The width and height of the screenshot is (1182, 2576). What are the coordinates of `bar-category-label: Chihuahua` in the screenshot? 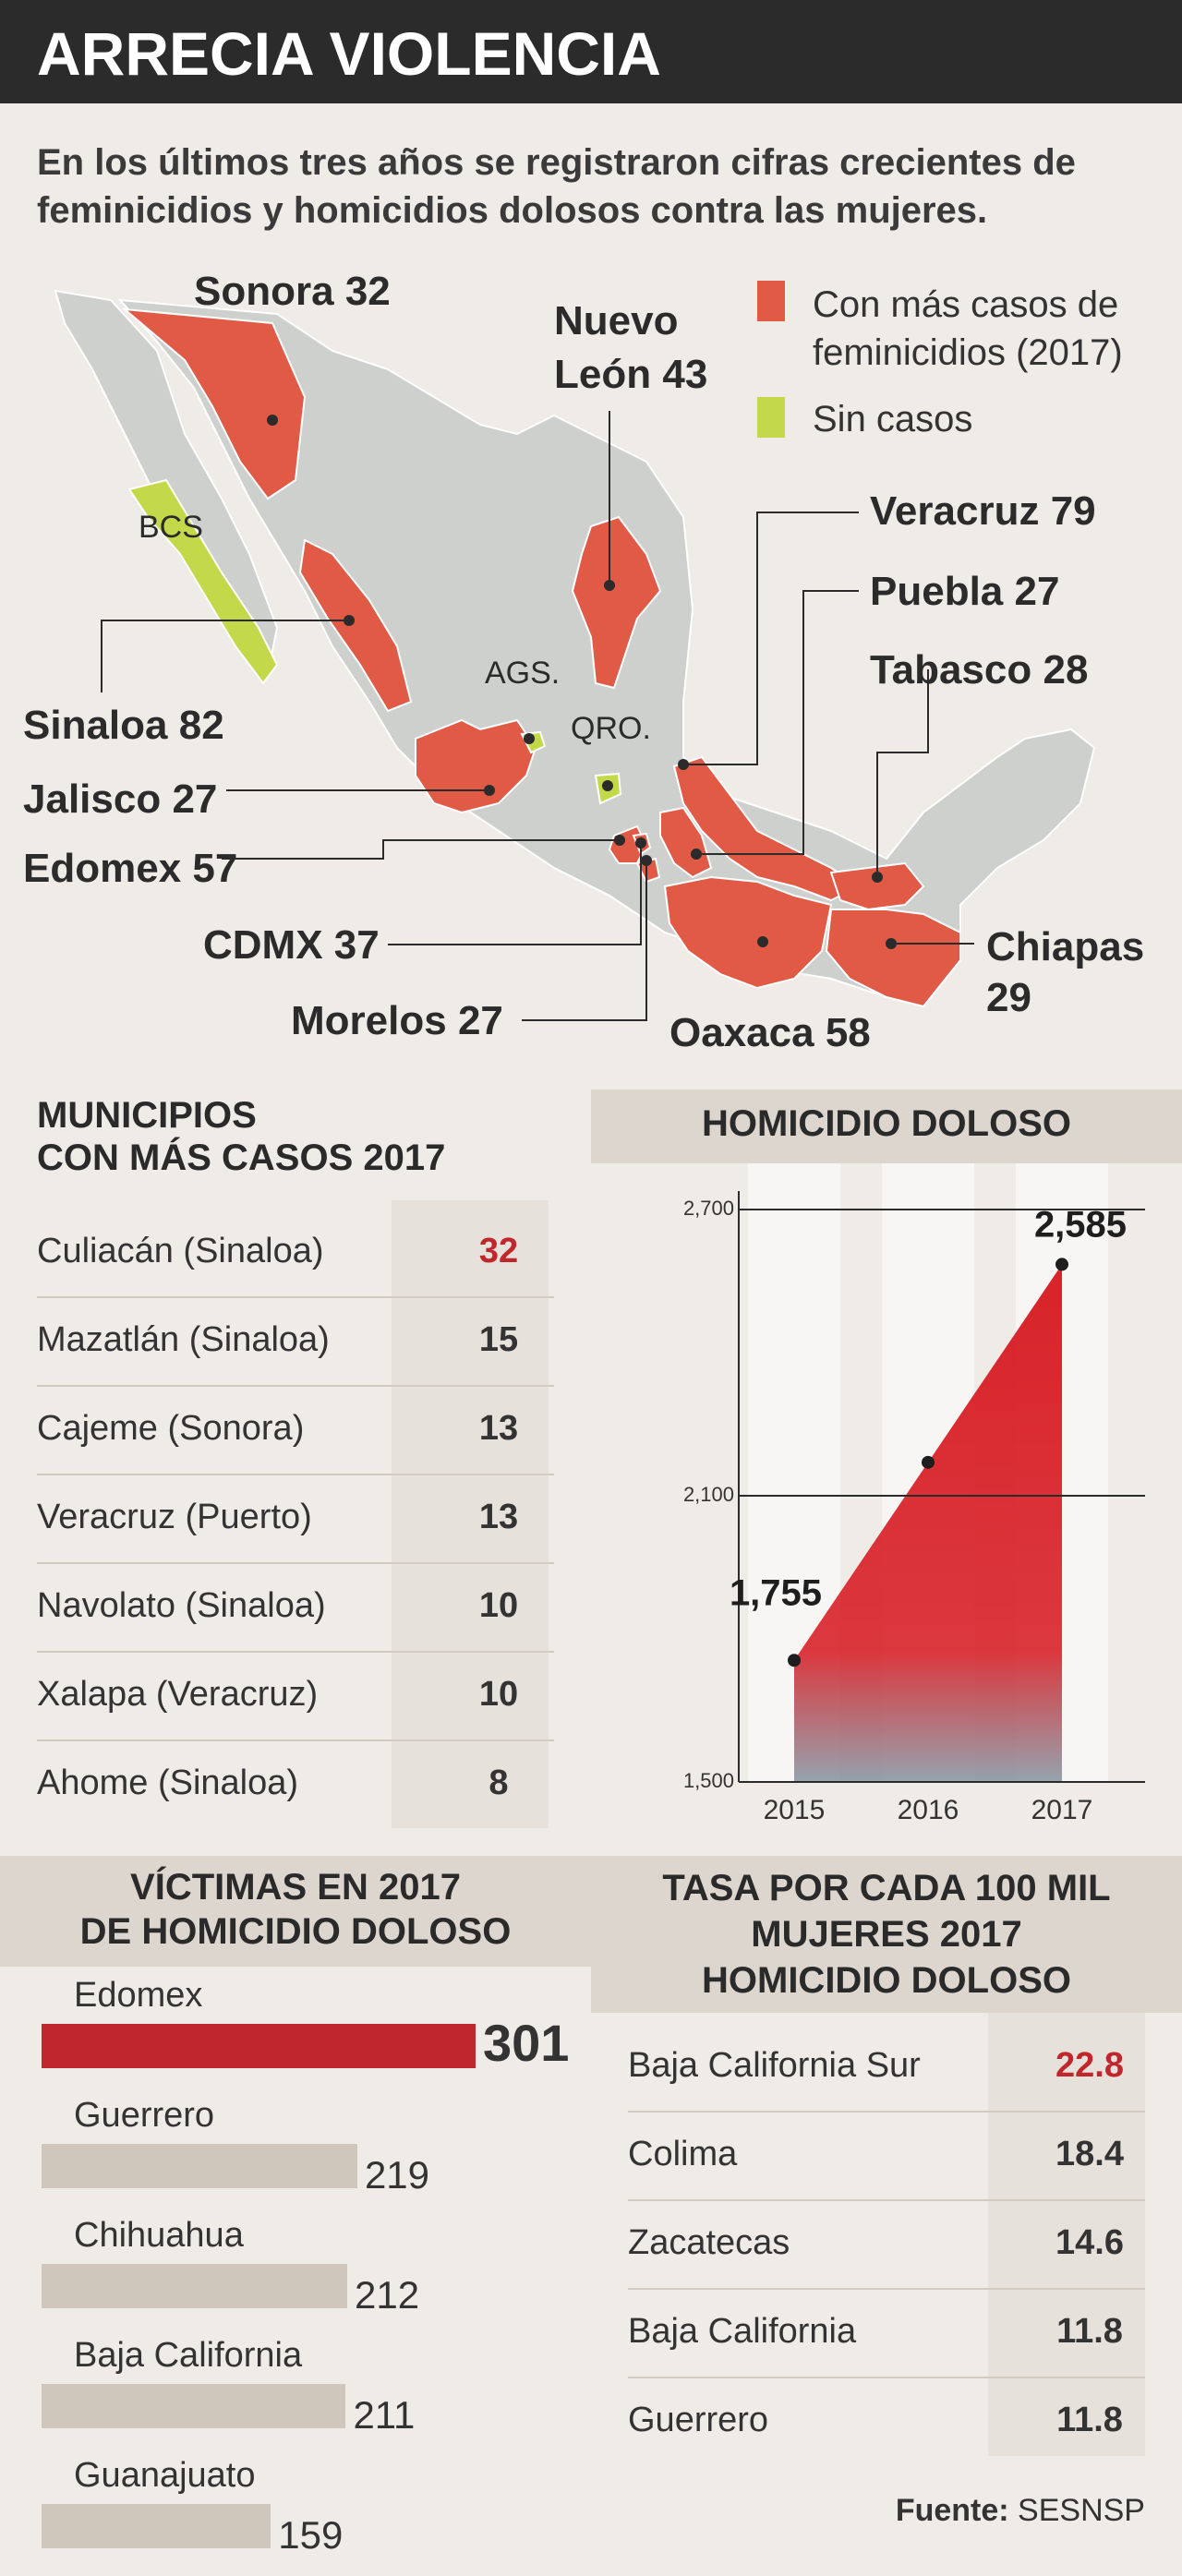 It's located at (159, 2235).